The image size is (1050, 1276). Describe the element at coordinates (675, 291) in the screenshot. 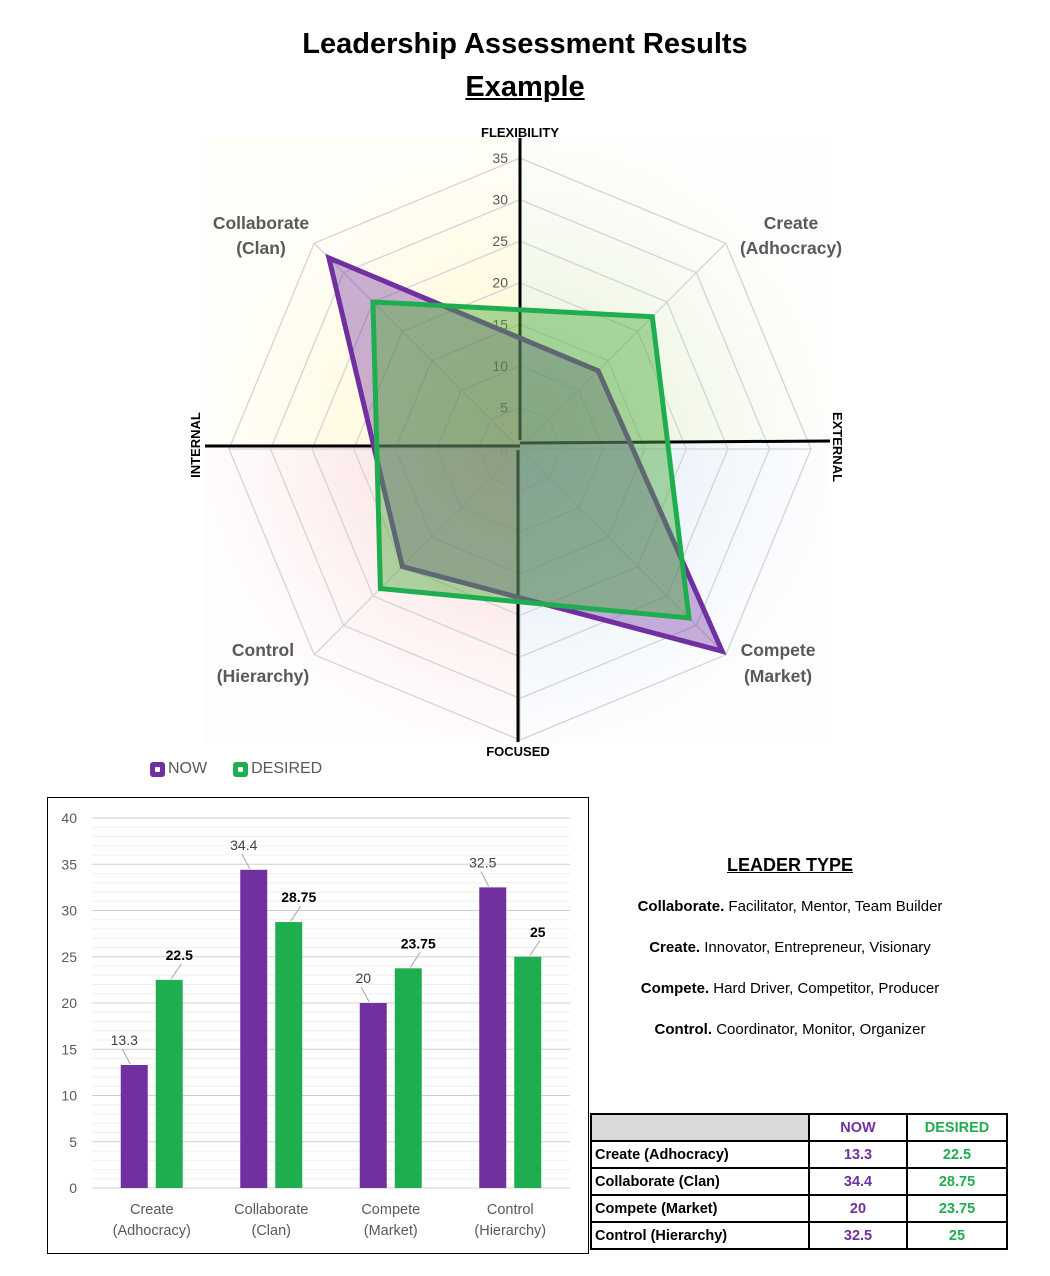

I see `quadrant-adhocracy` at that location.